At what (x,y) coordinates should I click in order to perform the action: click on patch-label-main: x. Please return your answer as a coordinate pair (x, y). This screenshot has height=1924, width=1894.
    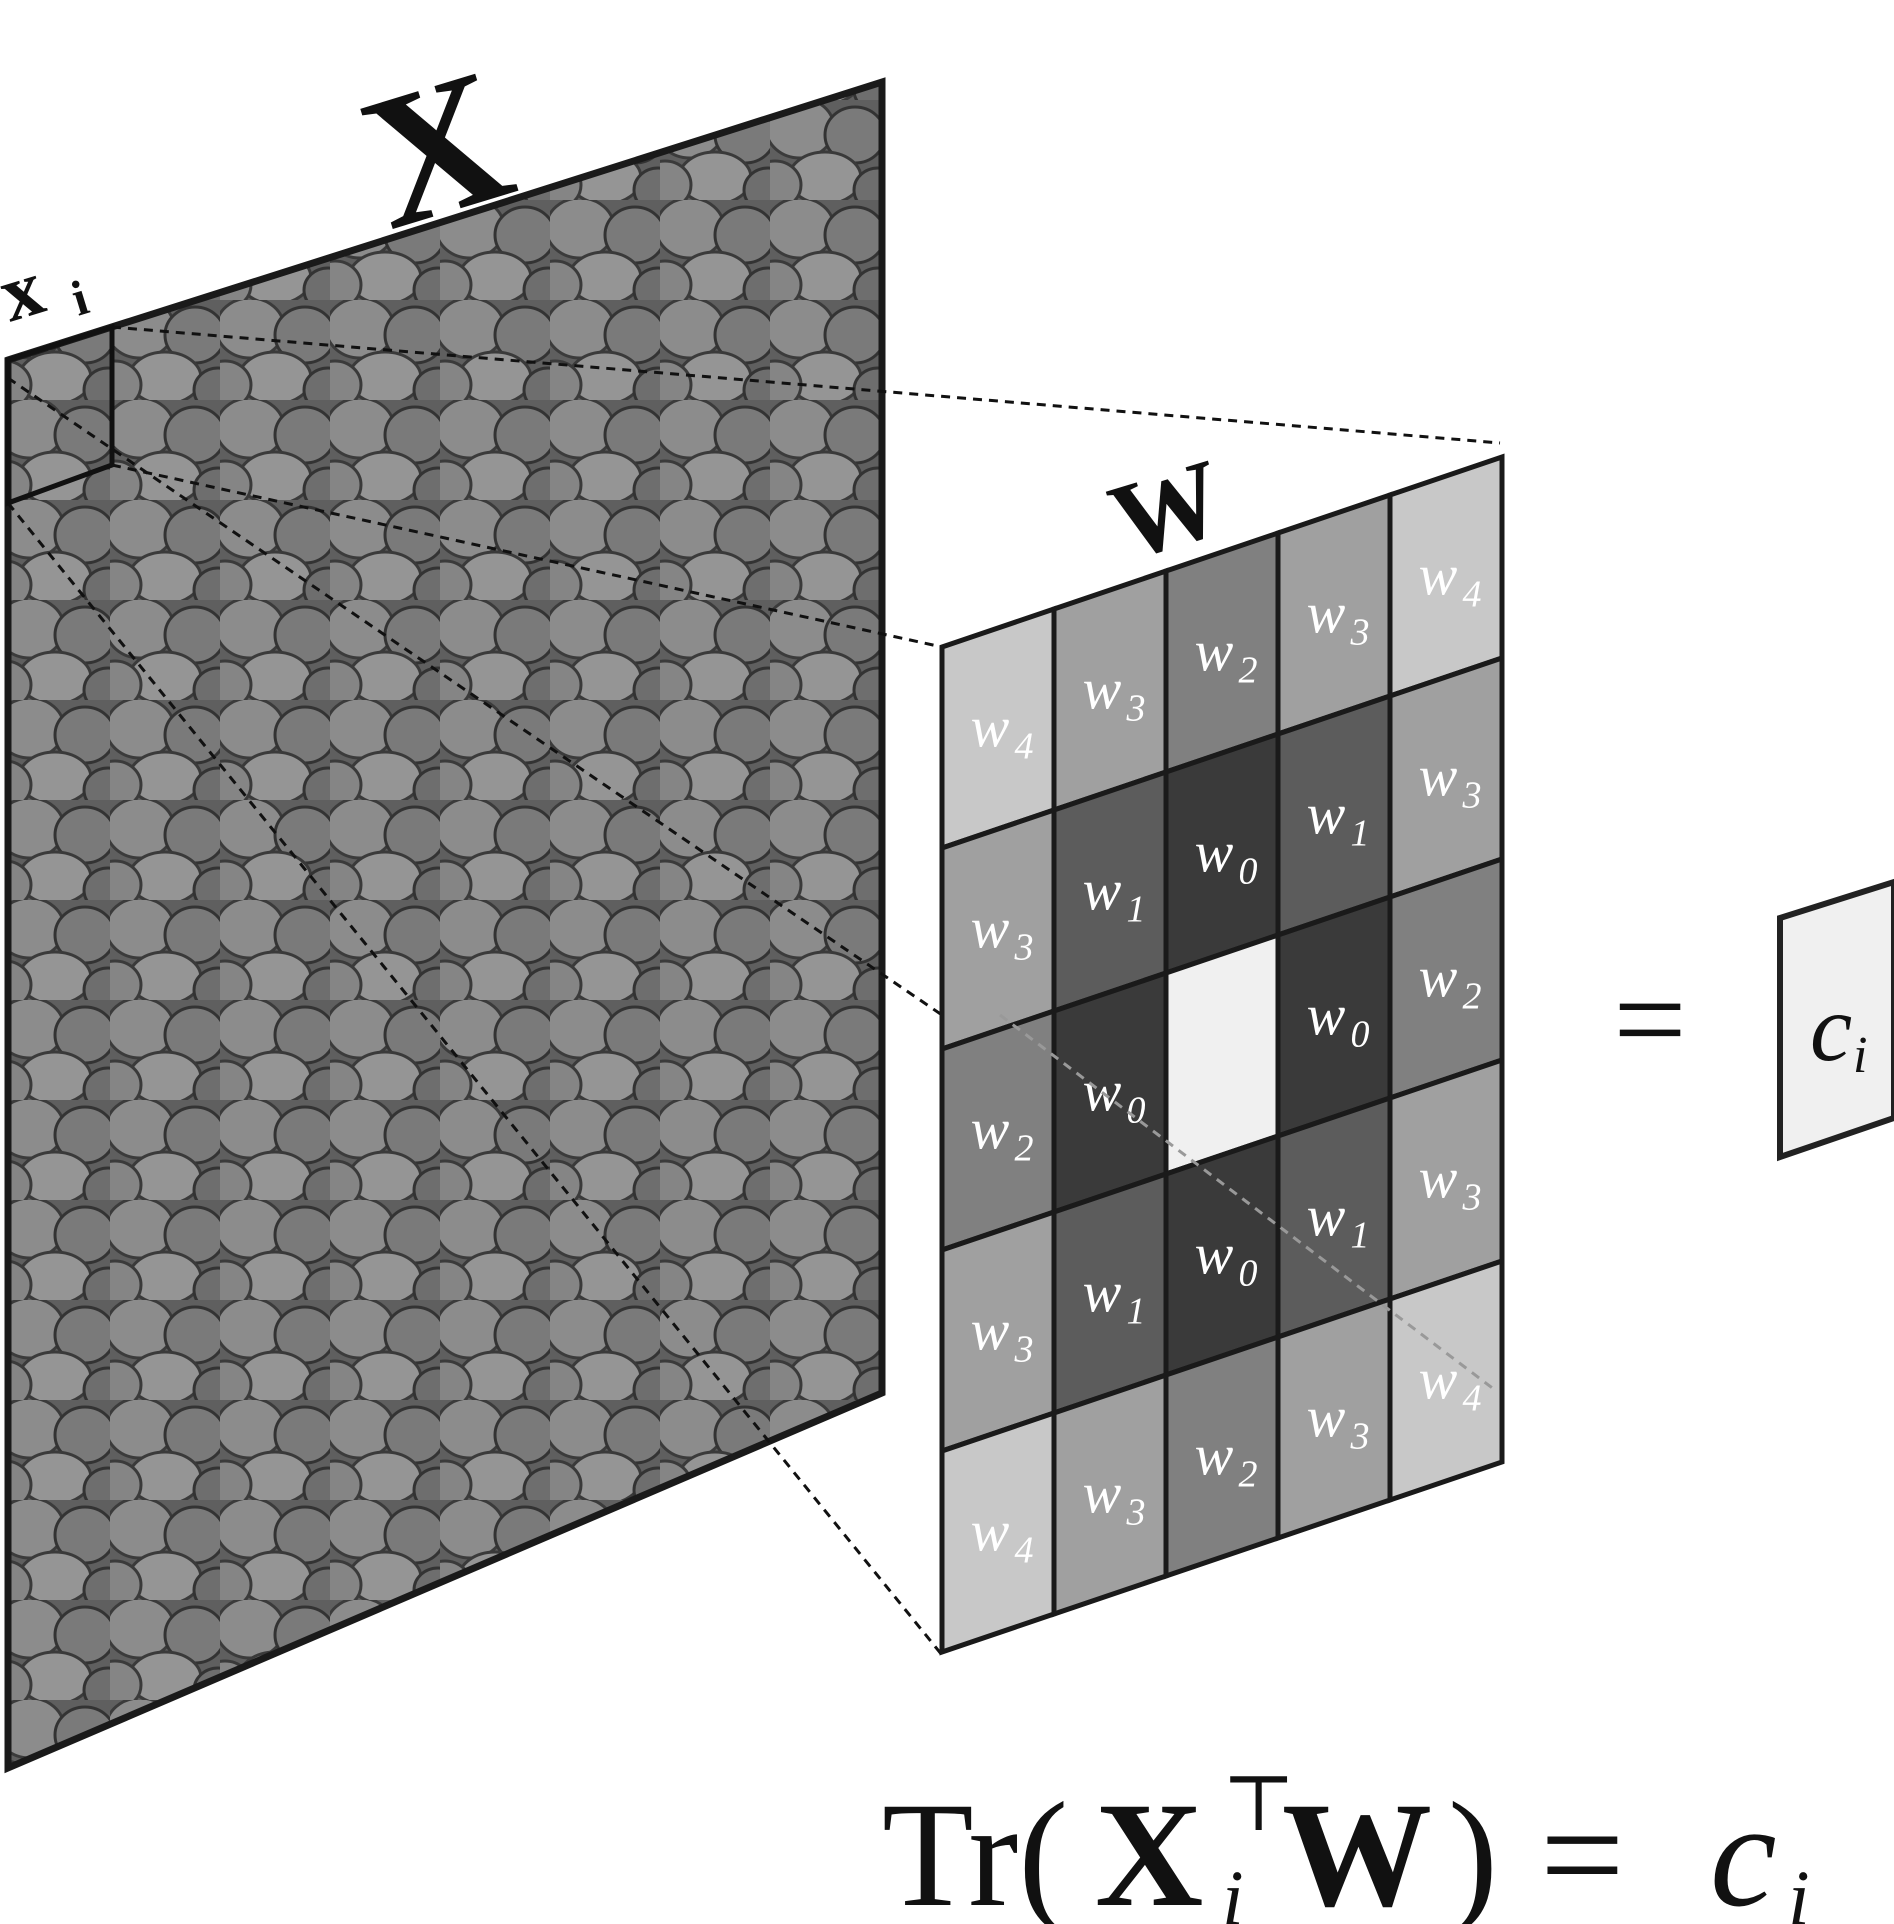
    Looking at the image, I should click on (27, 291).